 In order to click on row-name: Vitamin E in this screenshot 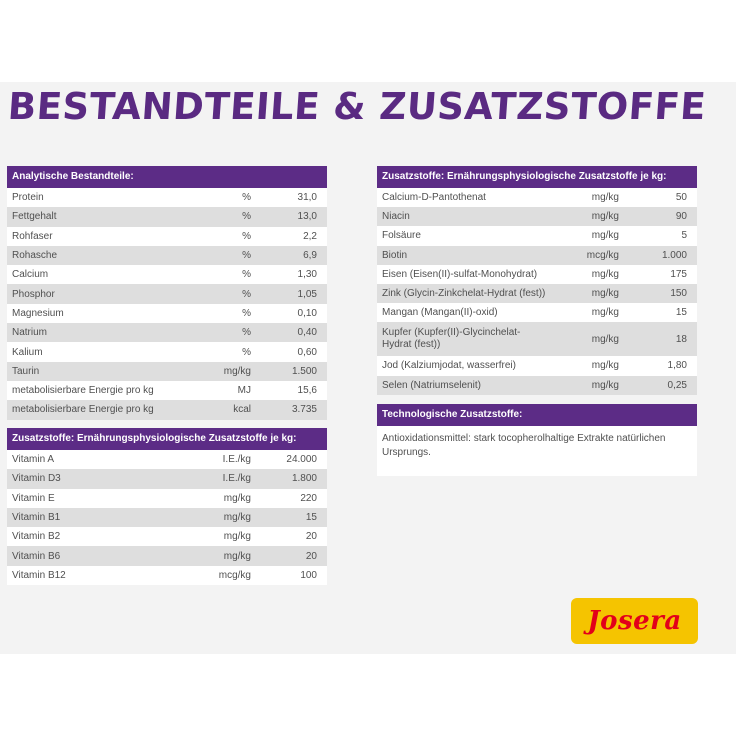, I will do `click(33, 498)`.